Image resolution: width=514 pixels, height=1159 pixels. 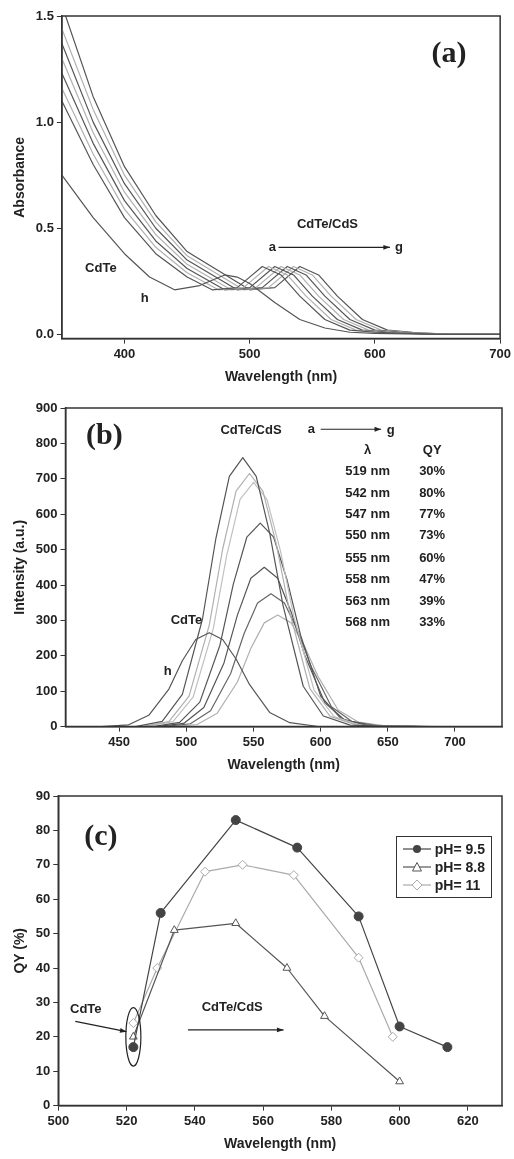 I want to click on y-tick-label: 1.5, so click(x=44, y=15).